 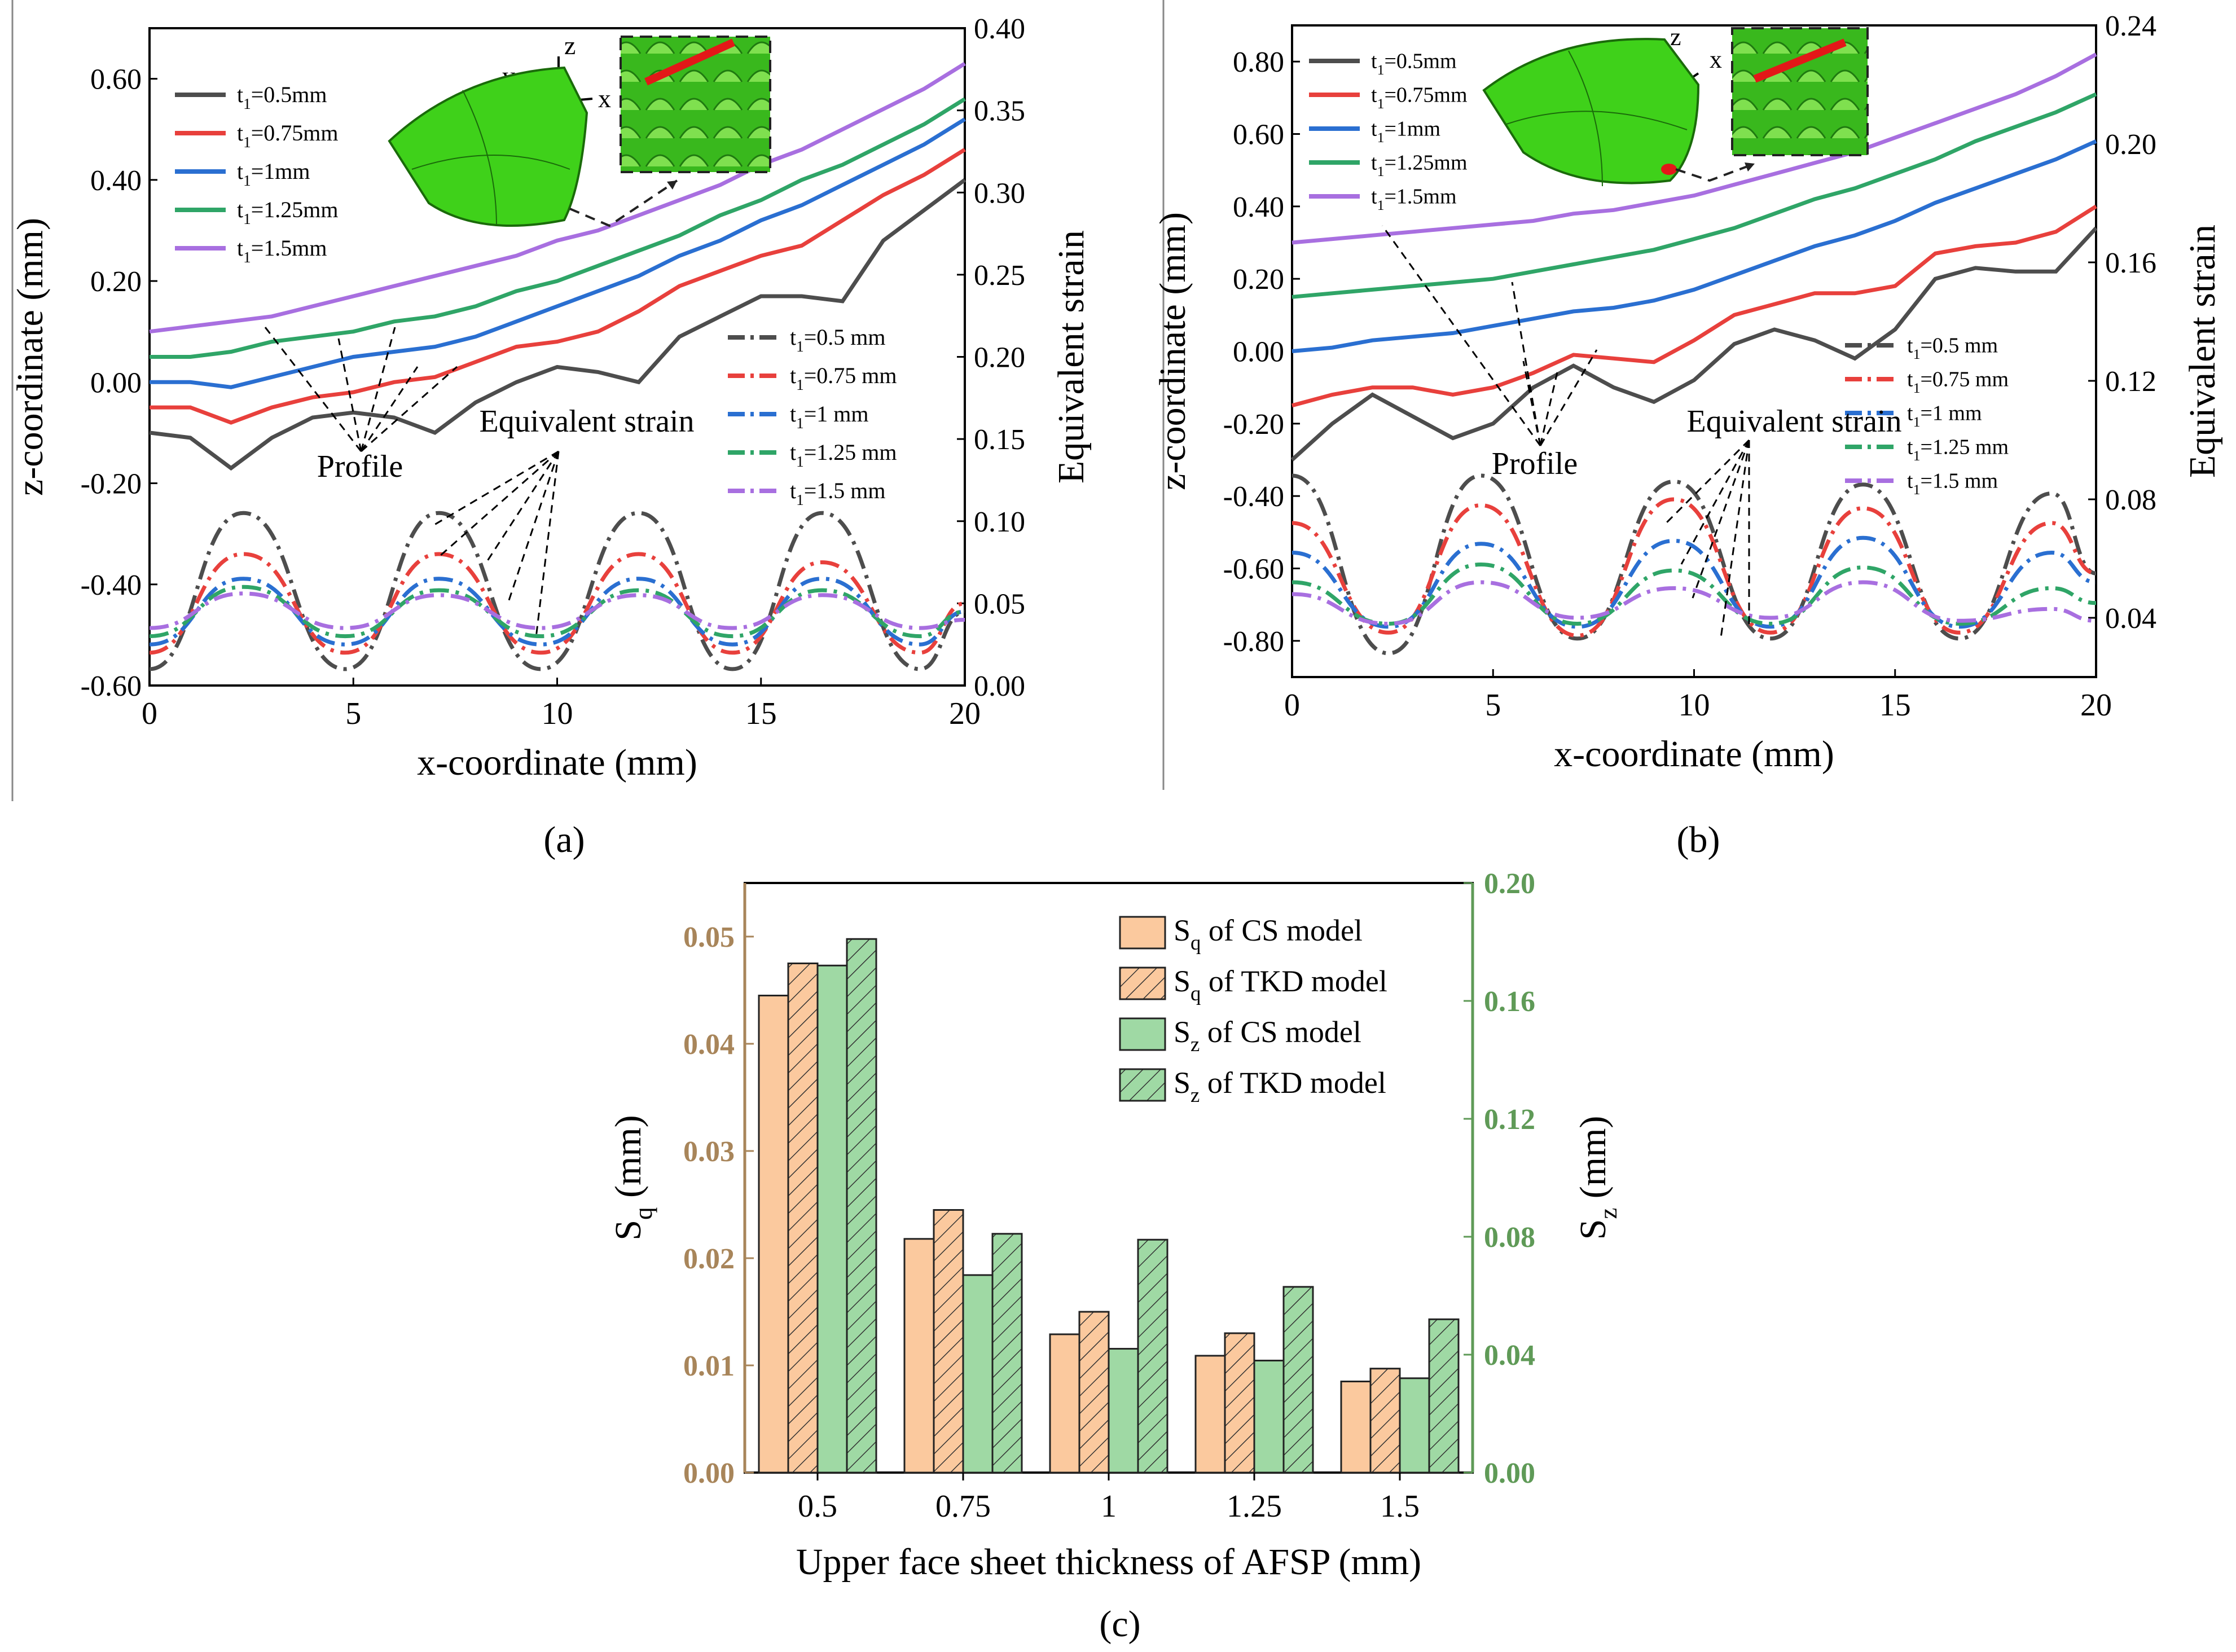 What do you see at coordinates (557, 763) in the screenshot?
I see `x-axis-label-a: x-coordinate (mm)` at bounding box center [557, 763].